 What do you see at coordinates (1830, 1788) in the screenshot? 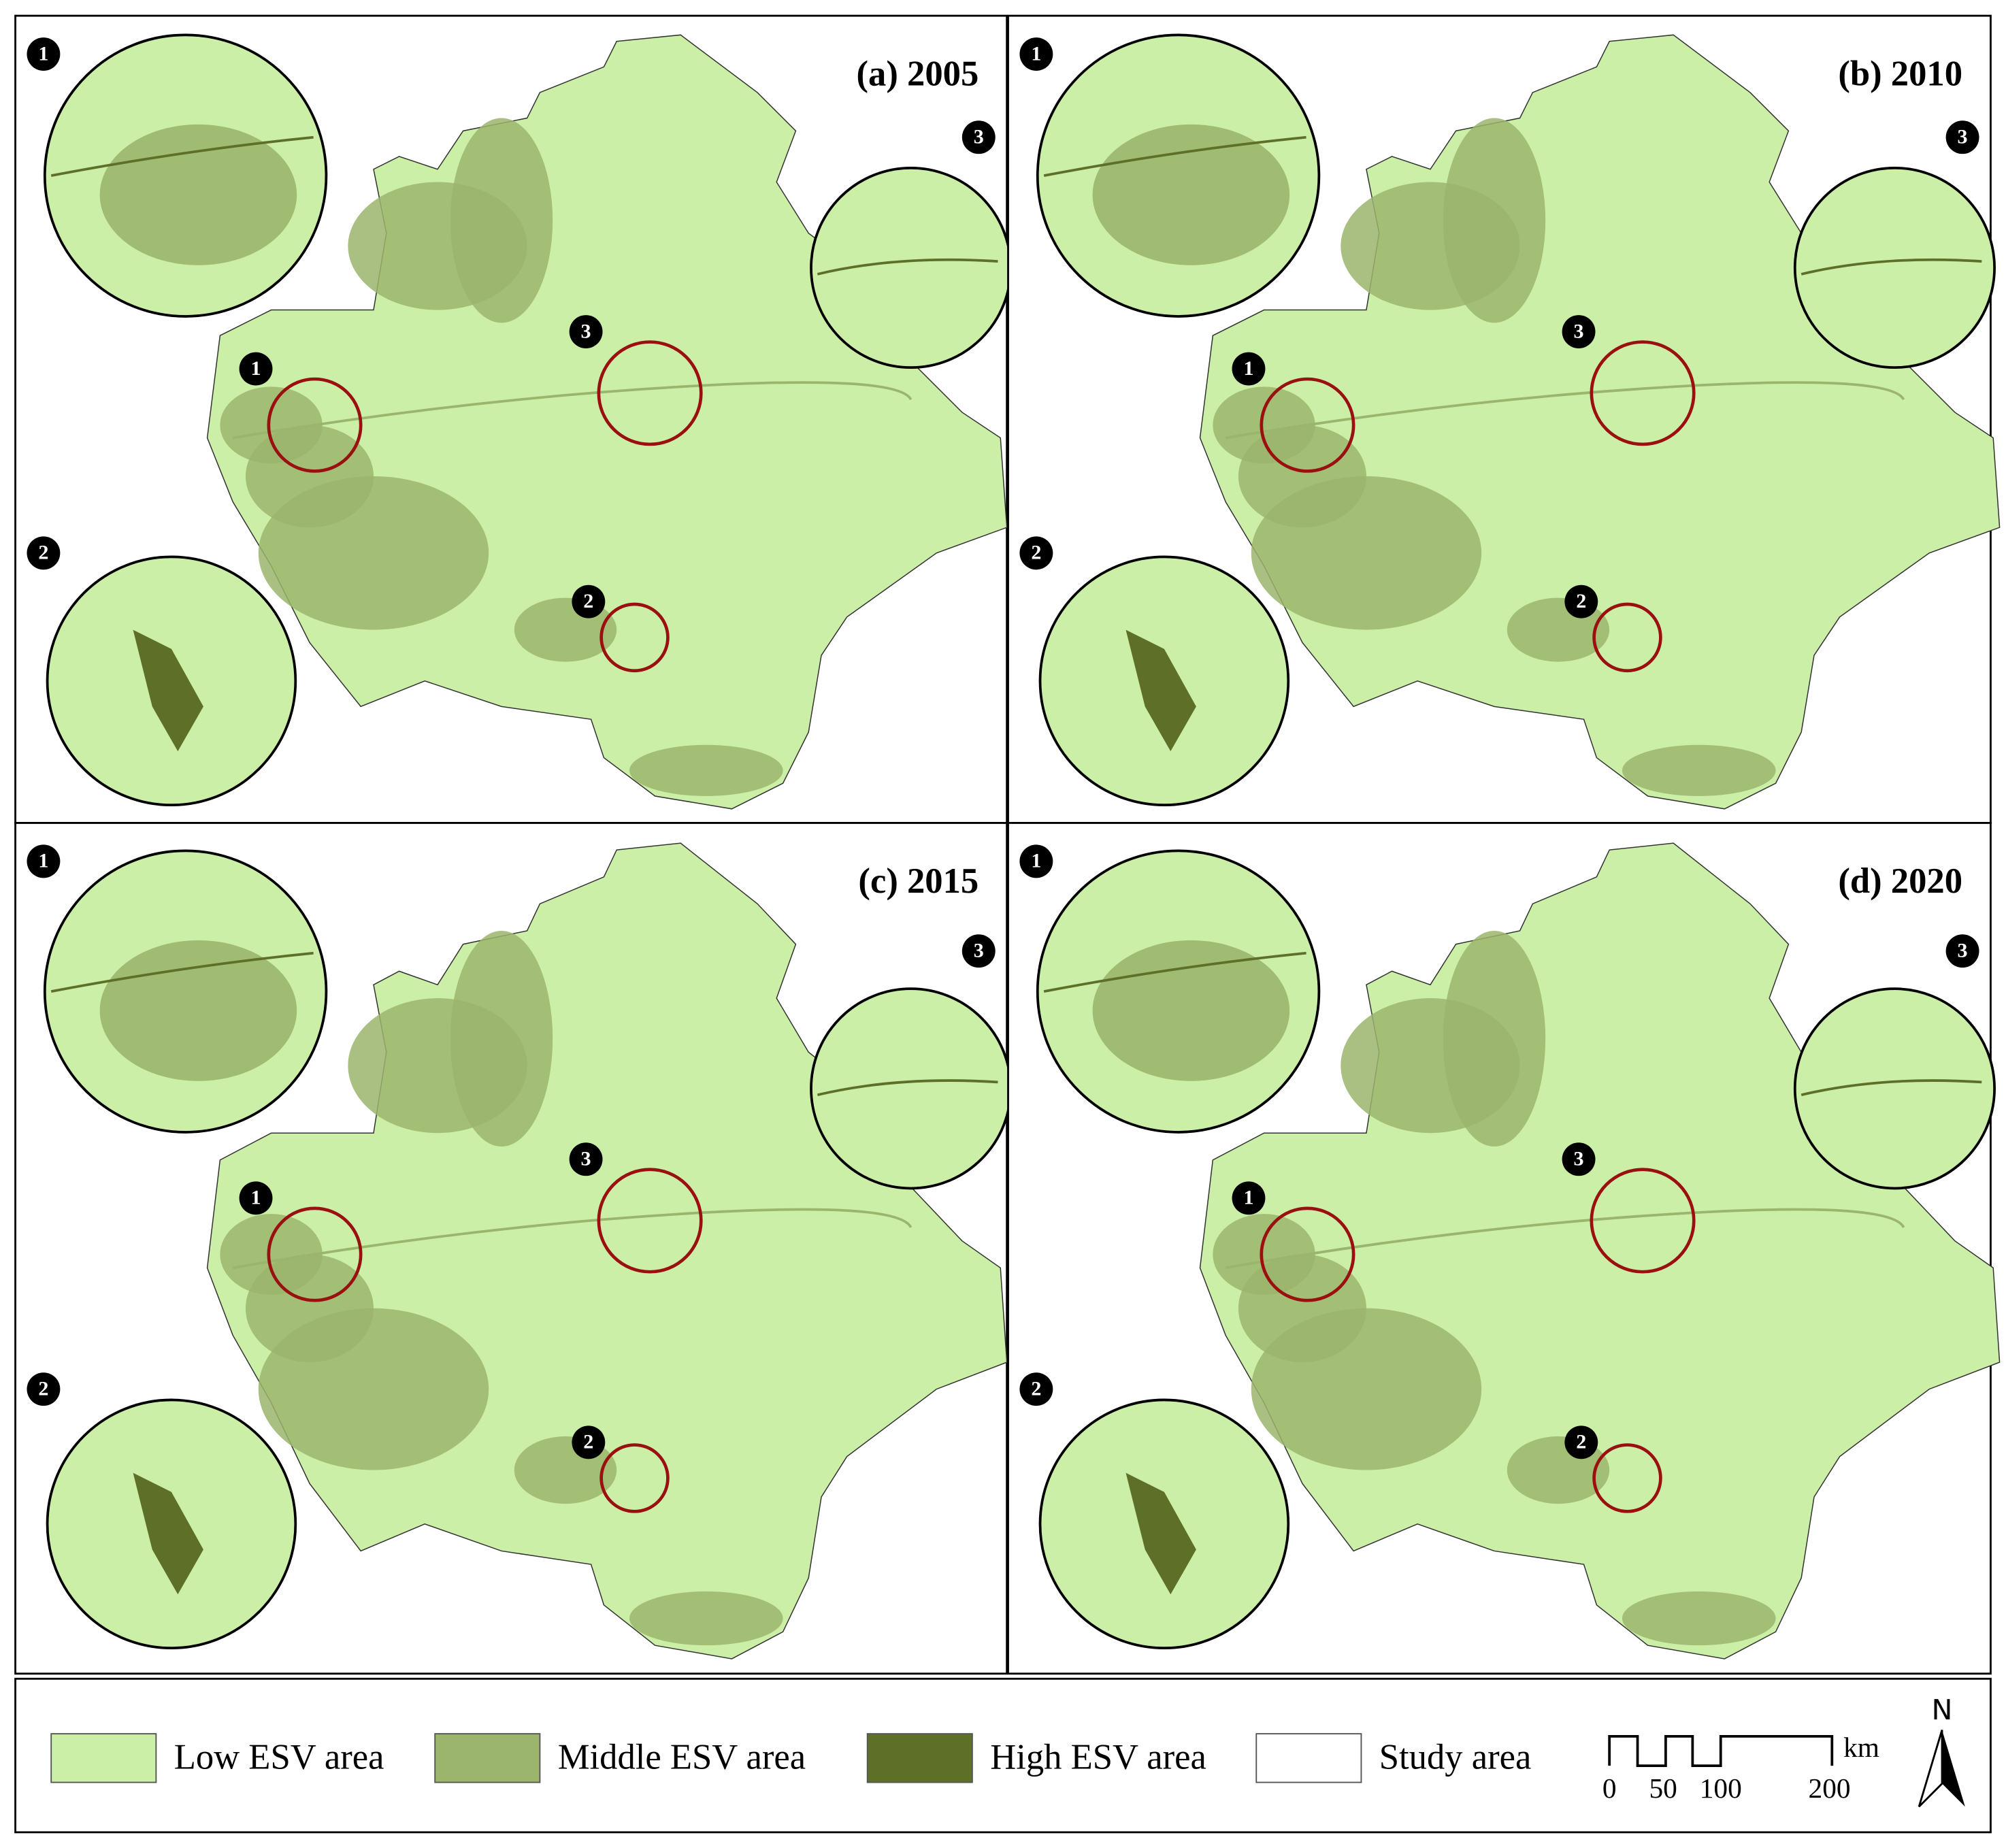
I see `scale-label: 200` at bounding box center [1830, 1788].